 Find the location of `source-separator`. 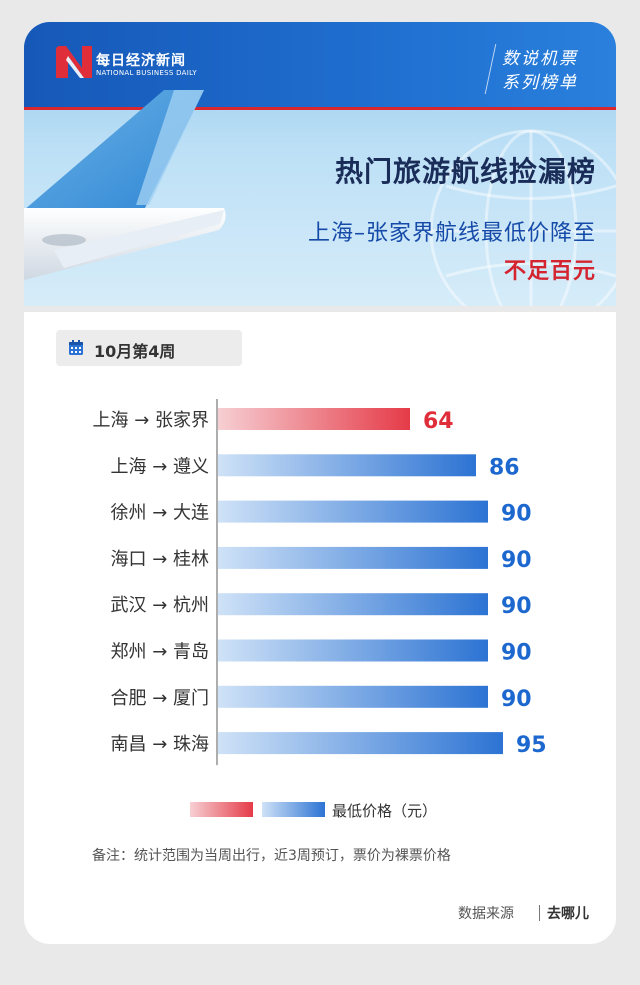

source-separator is located at coordinates (539, 913).